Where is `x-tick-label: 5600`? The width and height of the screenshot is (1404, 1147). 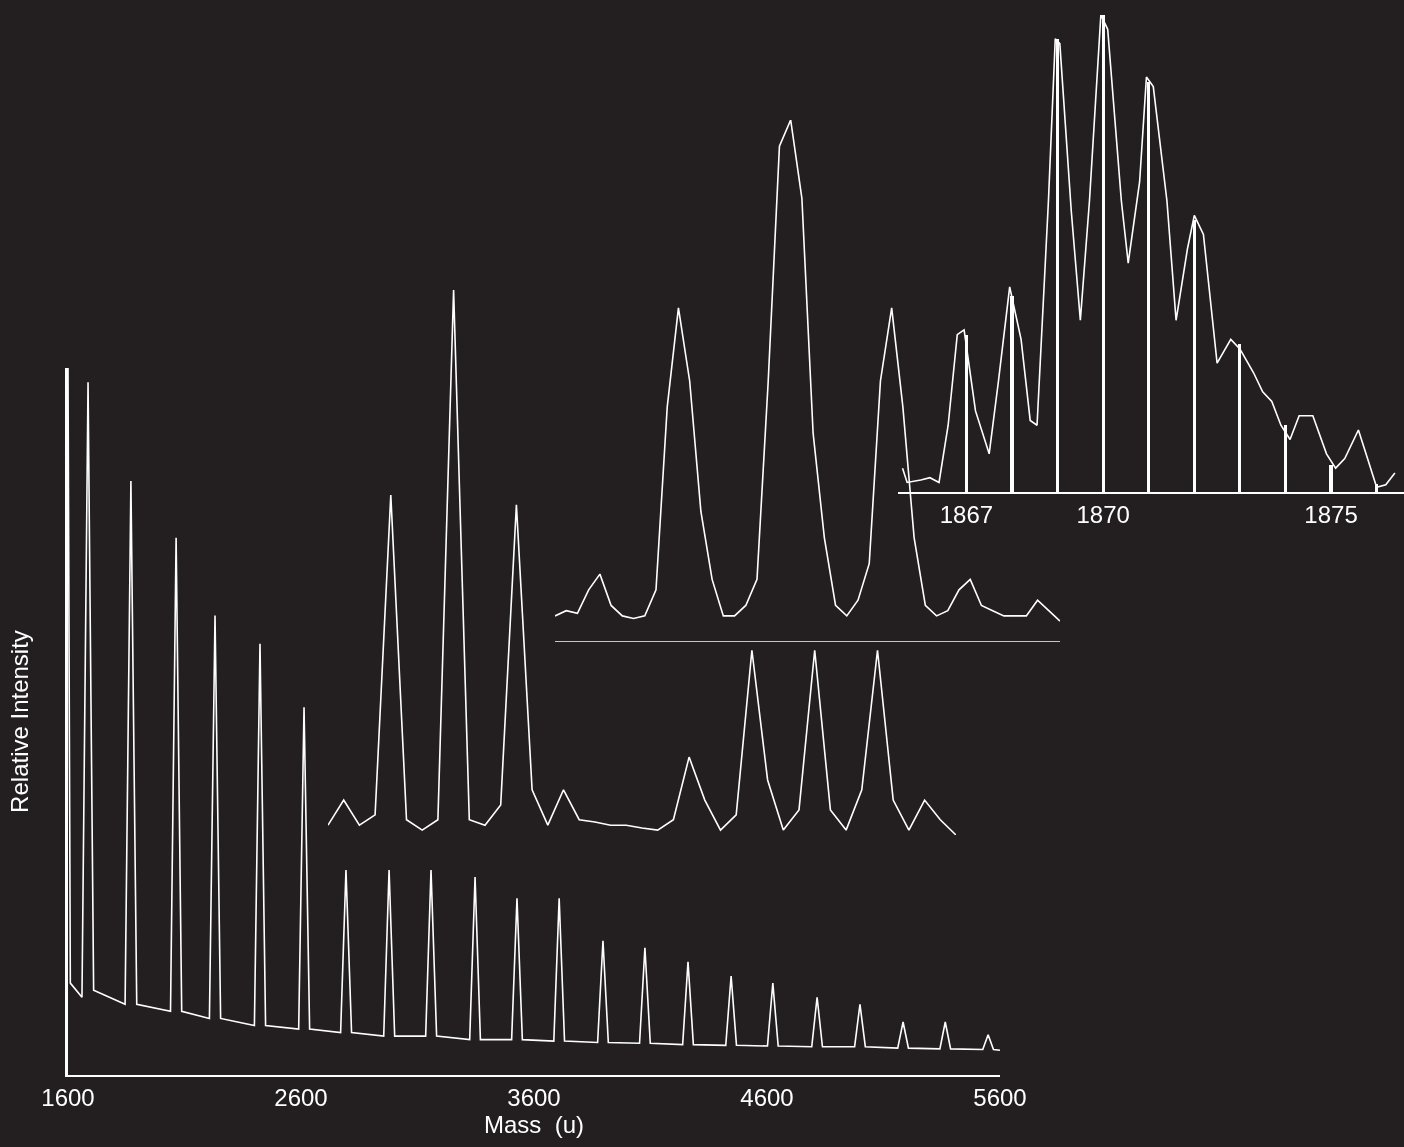
x-tick-label: 5600 is located at coordinates (1000, 1097).